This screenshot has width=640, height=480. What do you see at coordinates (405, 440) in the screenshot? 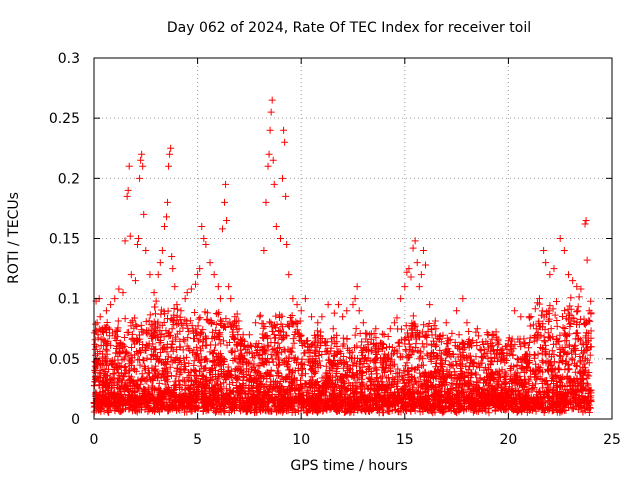
I see `x-tick-label: 15` at bounding box center [405, 440].